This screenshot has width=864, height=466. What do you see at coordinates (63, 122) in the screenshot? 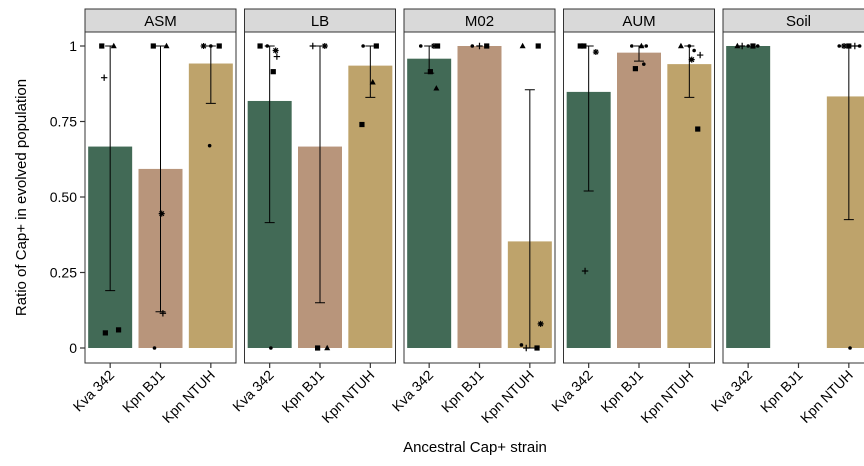
I see `y-tick-label: 0.75` at bounding box center [63, 122].